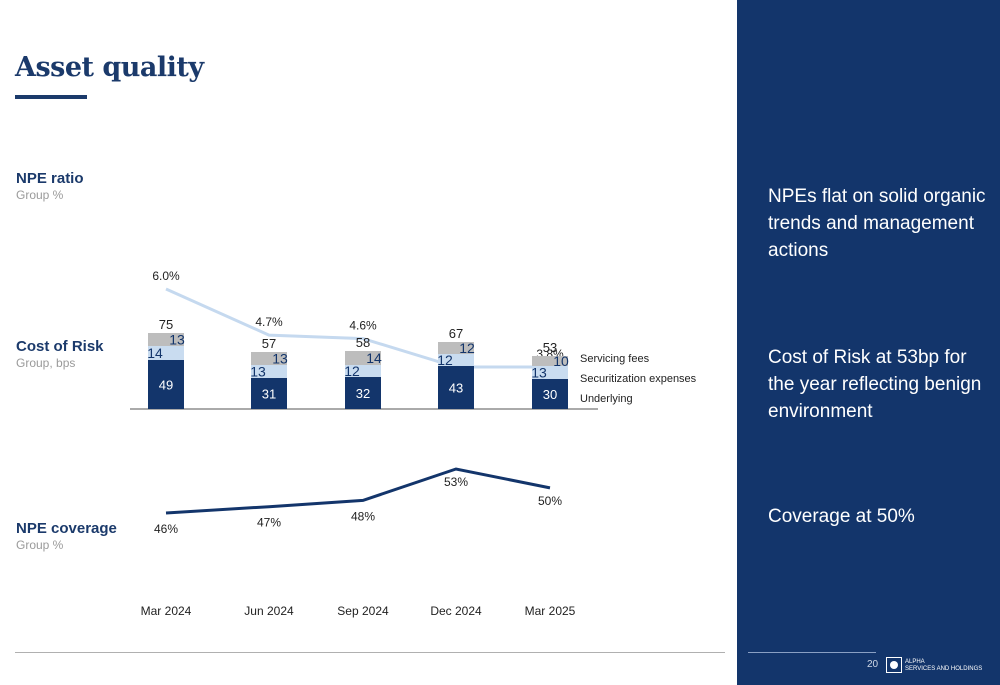 This screenshot has width=1000, height=685. What do you see at coordinates (155, 353) in the screenshot?
I see `bar-label-securitization: 14` at bounding box center [155, 353].